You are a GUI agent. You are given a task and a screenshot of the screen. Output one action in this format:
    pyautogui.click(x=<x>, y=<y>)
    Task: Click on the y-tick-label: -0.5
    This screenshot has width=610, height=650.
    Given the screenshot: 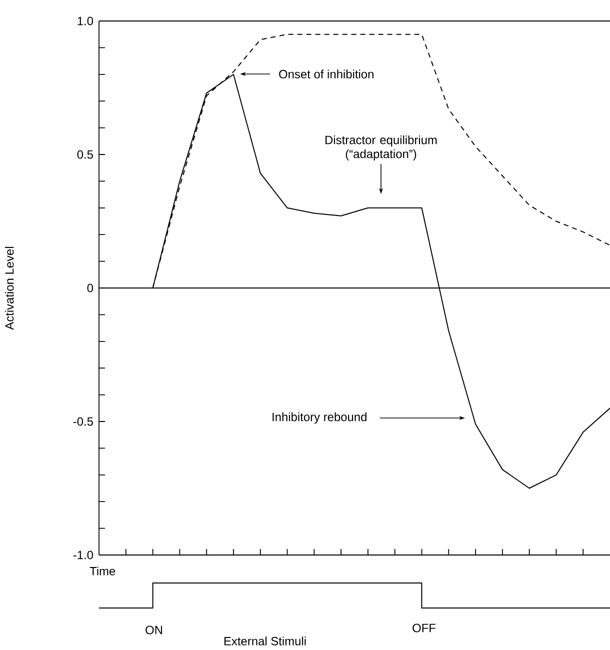 What is the action you would take?
    pyautogui.click(x=83, y=421)
    